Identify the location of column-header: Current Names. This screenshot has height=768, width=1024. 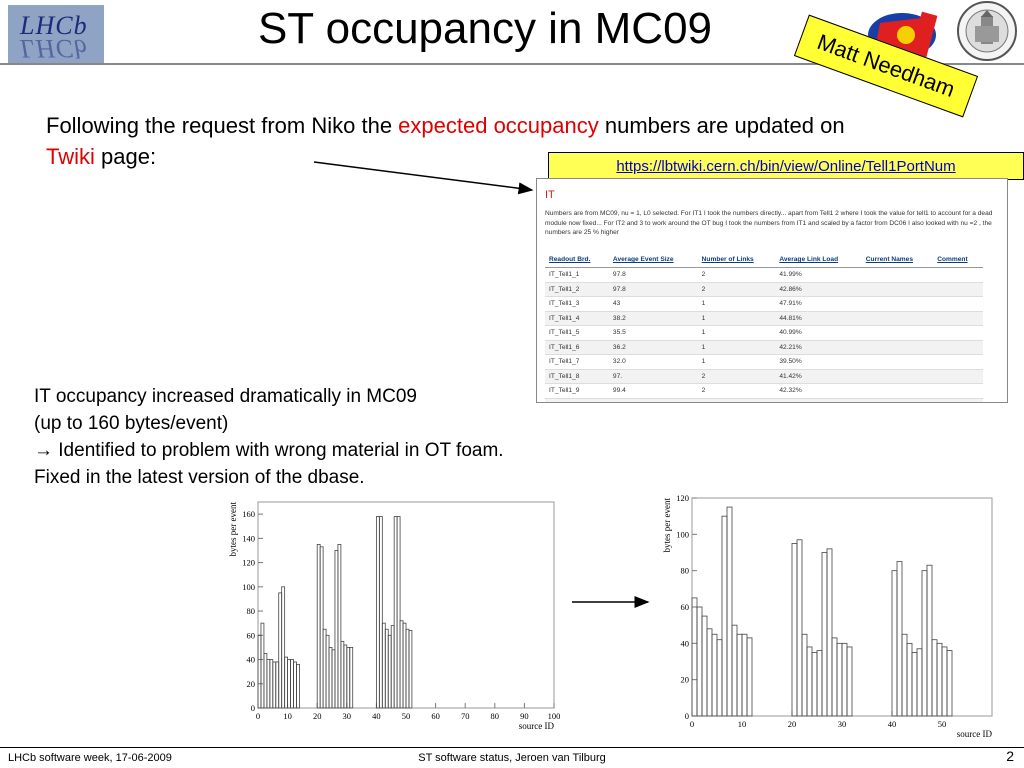
(897, 260).